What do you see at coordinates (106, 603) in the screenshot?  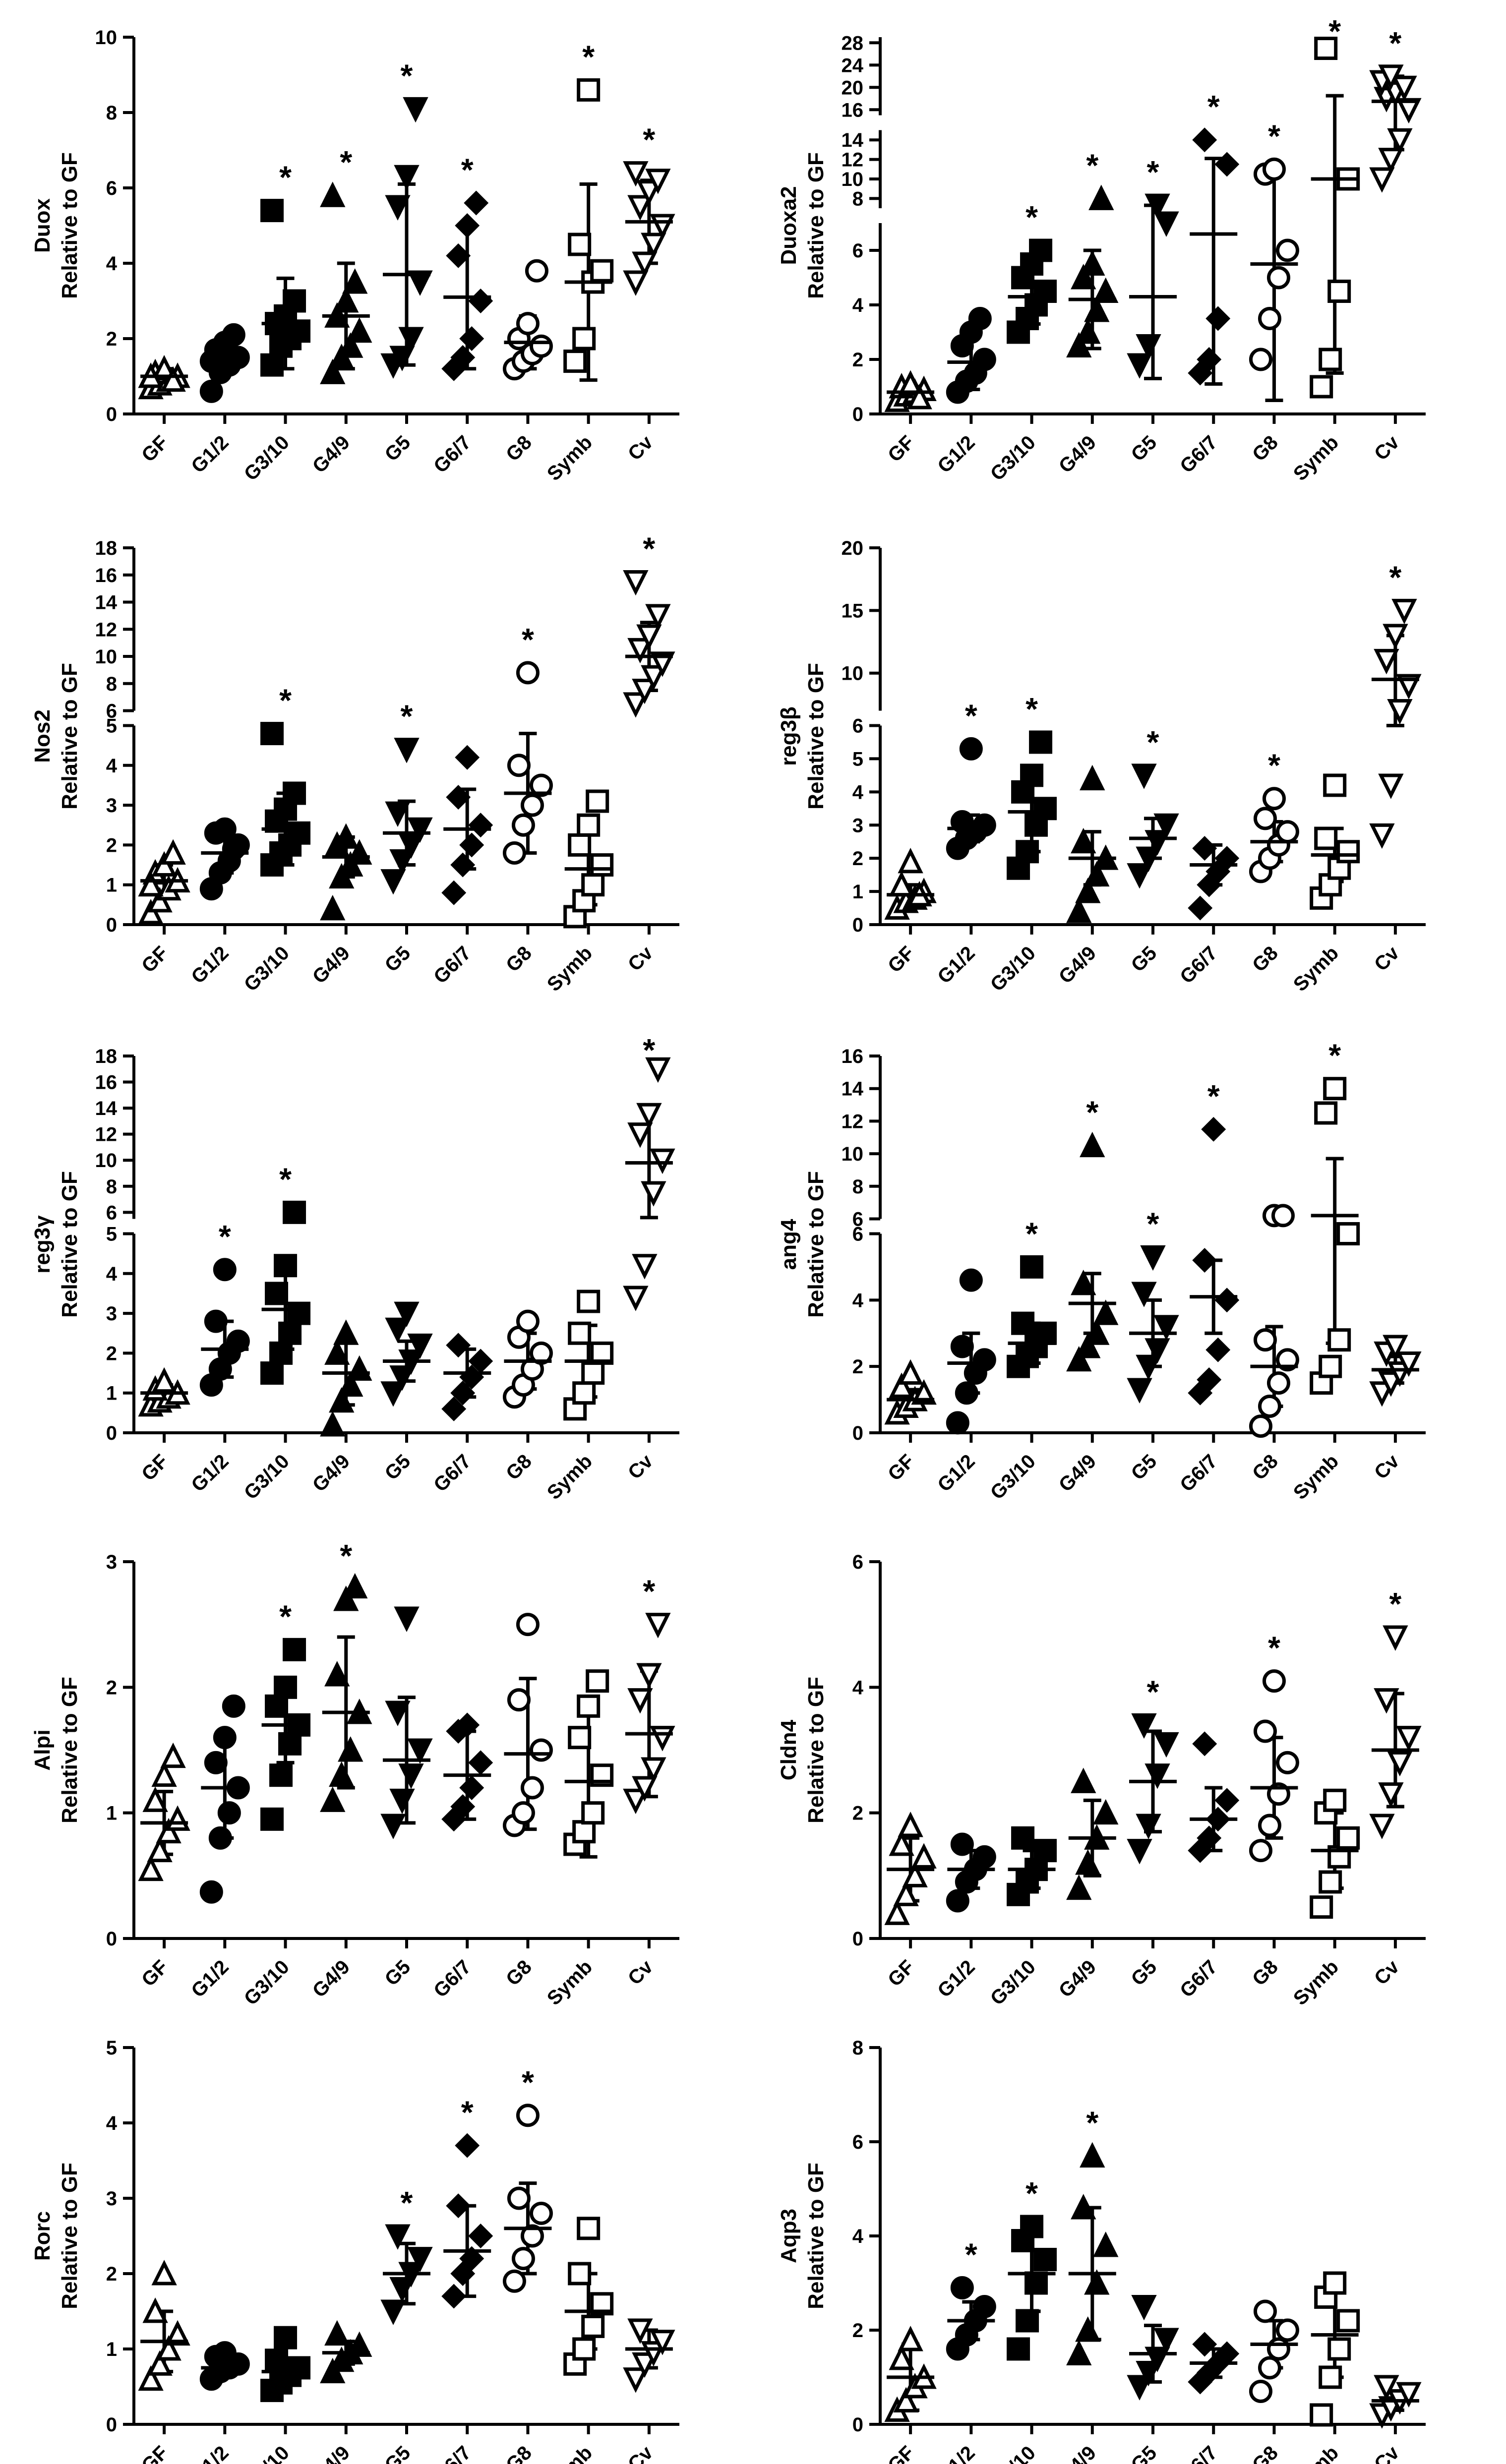 I see `y-tick-label: 14` at bounding box center [106, 603].